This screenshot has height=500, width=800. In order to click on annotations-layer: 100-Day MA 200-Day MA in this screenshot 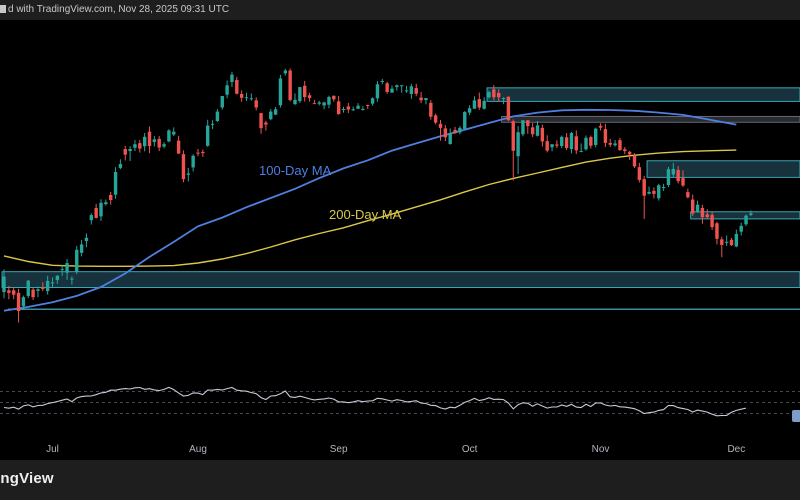, I will do `click(330, 192)`.